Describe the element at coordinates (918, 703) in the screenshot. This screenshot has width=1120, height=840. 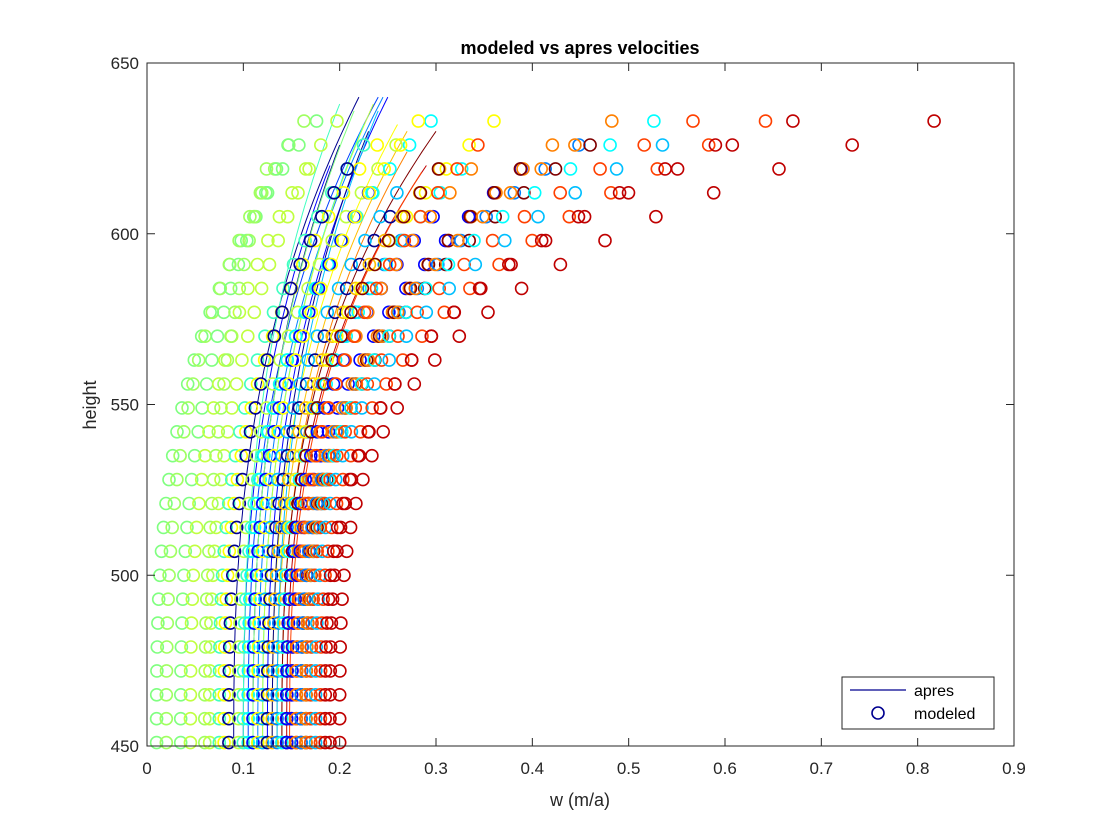
I see `legend: apres modeled` at that location.